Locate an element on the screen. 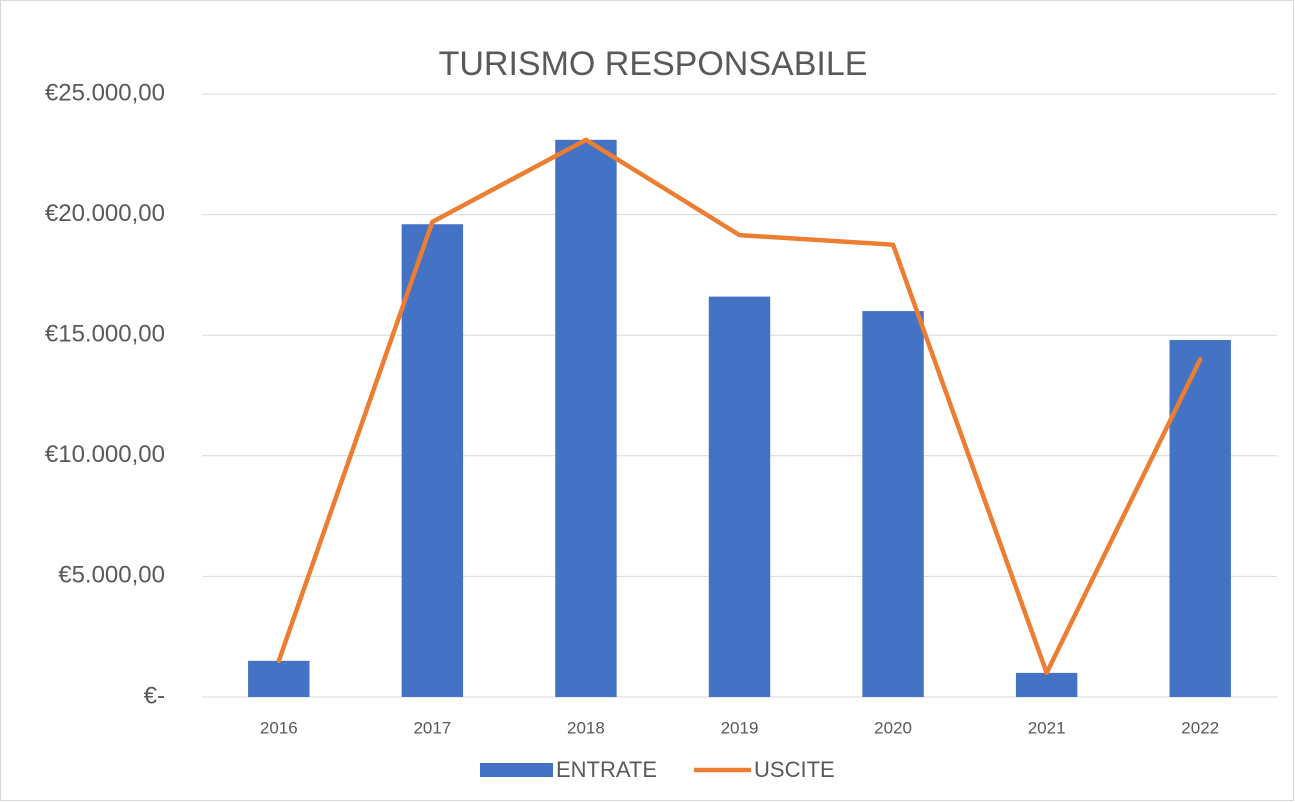  y-tick-label: €20.000,00 is located at coordinates (105, 213).